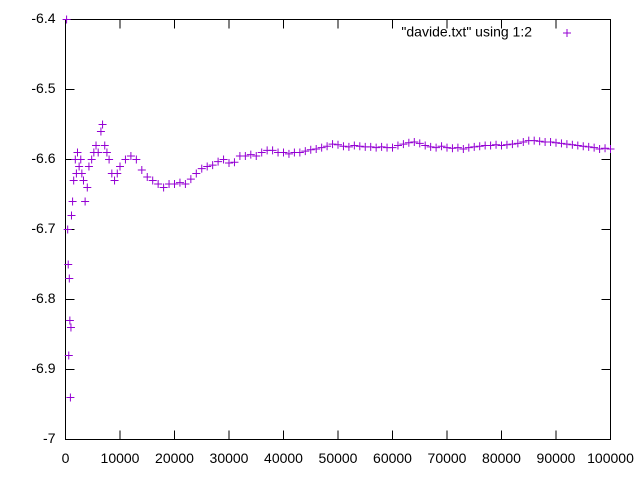  Describe the element at coordinates (49, 438) in the screenshot. I see `y-tick-label: -7` at that location.